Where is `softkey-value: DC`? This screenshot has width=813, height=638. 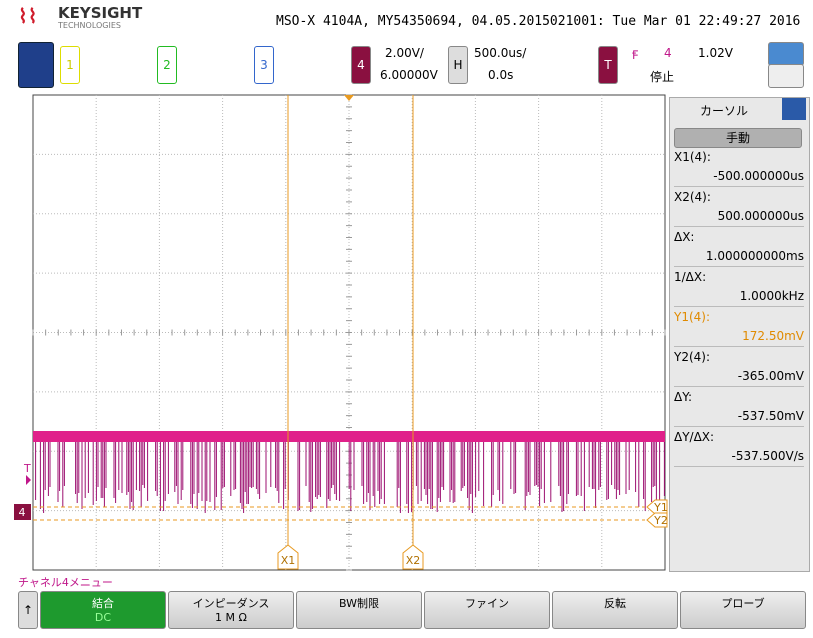 softkey-value: DC is located at coordinates (103, 617).